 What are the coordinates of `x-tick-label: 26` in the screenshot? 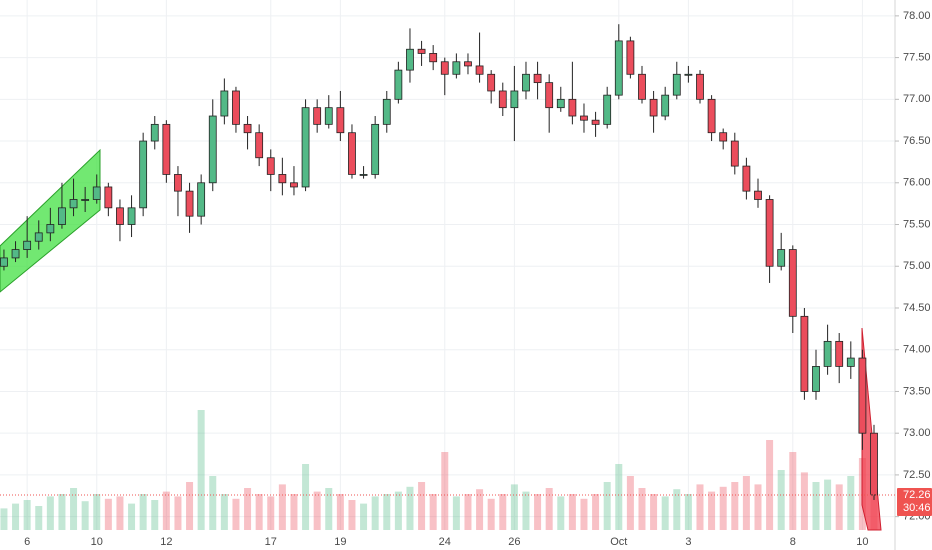 It's located at (514, 542).